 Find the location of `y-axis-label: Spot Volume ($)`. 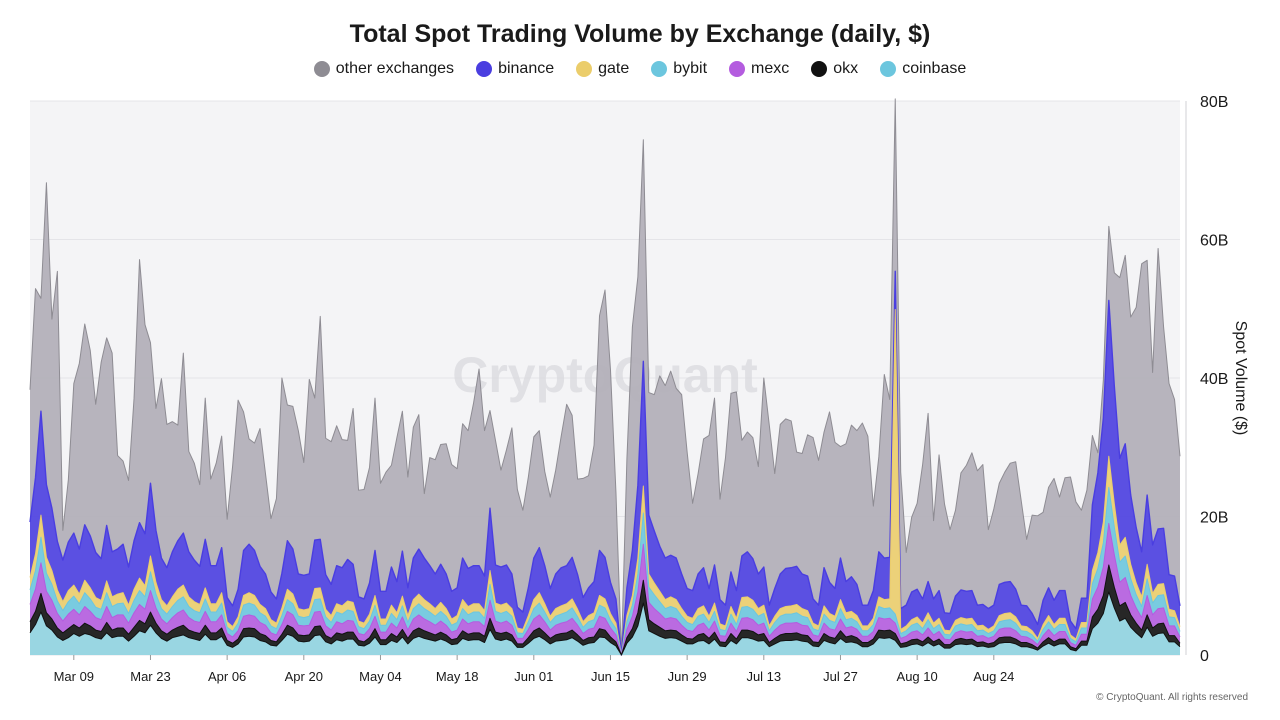

y-axis-label: Spot Volume ($) is located at coordinates (1240, 378).